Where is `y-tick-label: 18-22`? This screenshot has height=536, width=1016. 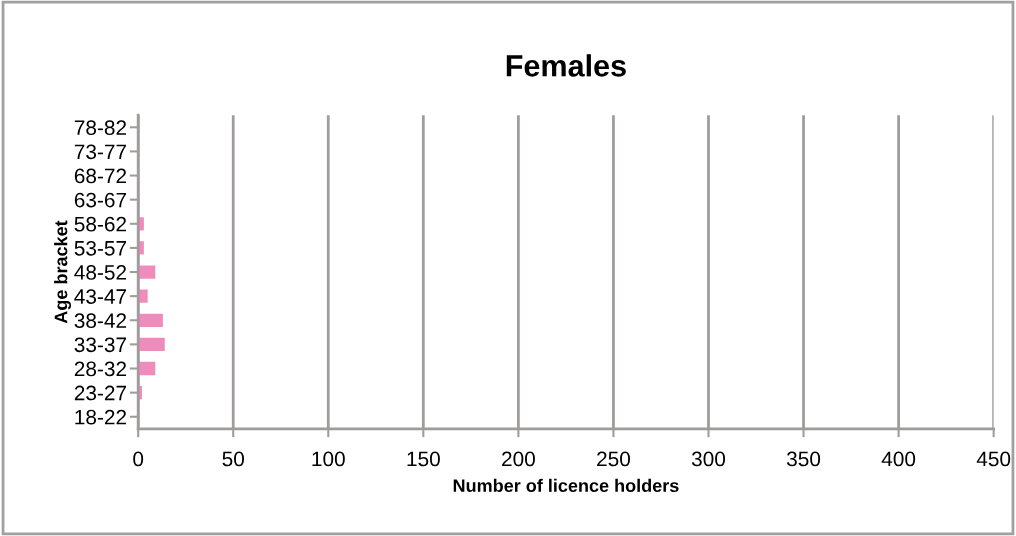
y-tick-label: 18-22 is located at coordinates (101, 417).